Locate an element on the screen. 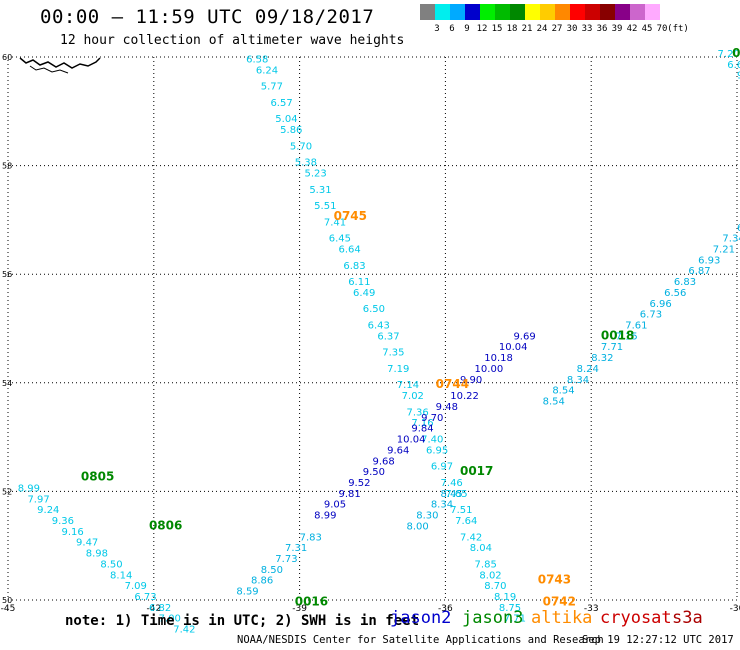 This screenshot has height=650, width=740. wave-height-value: 8.54 is located at coordinates (554, 402).